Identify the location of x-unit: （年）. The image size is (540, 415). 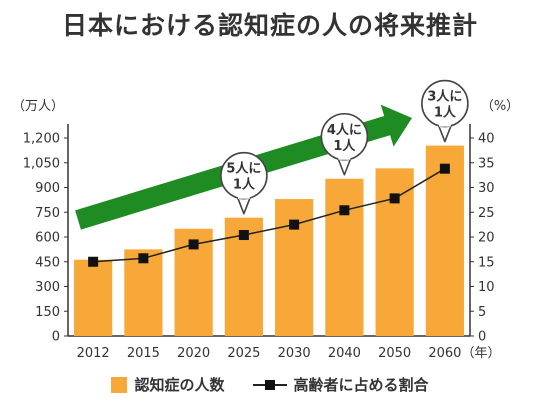
(480, 353).